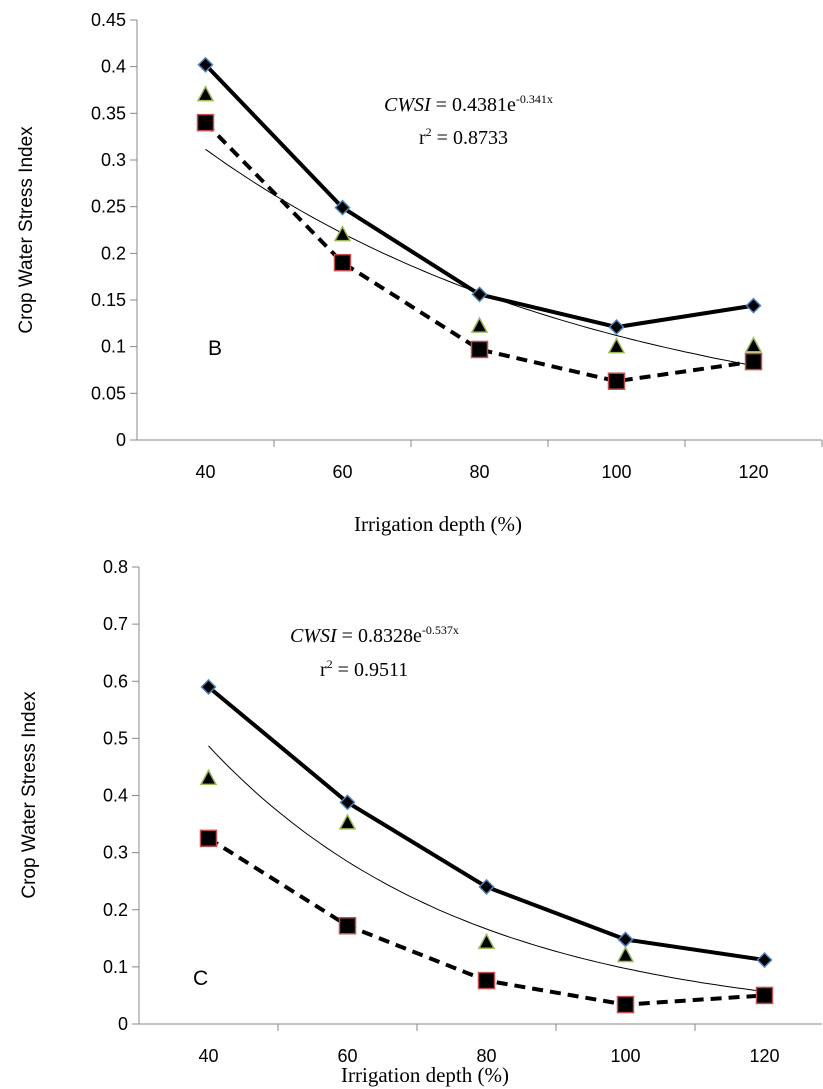 The image size is (823, 1089). I want to click on y-tick-label: 0.05, so click(108, 393).